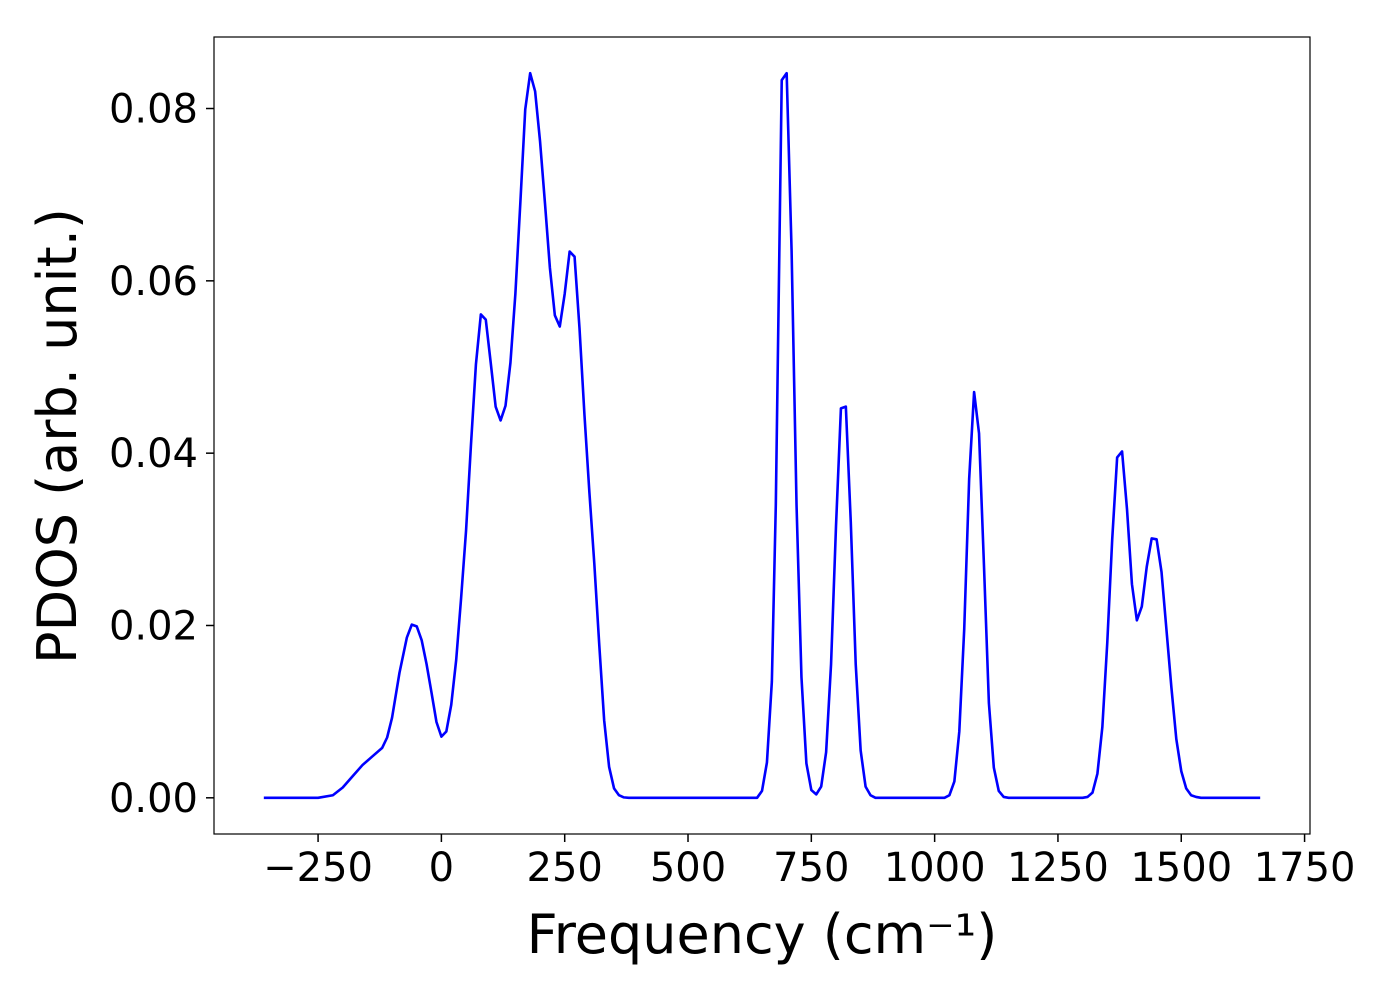 This screenshot has height=1000, width=1400. Describe the element at coordinates (153, 282) in the screenshot. I see `y-tick-label: 0.06` at that location.